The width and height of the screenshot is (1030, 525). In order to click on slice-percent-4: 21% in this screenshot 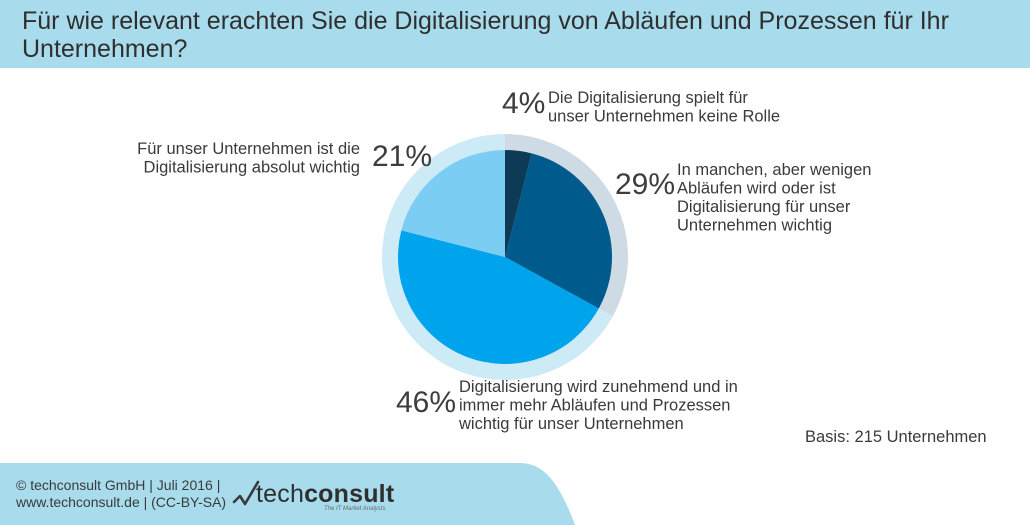, I will do `click(402, 156)`.